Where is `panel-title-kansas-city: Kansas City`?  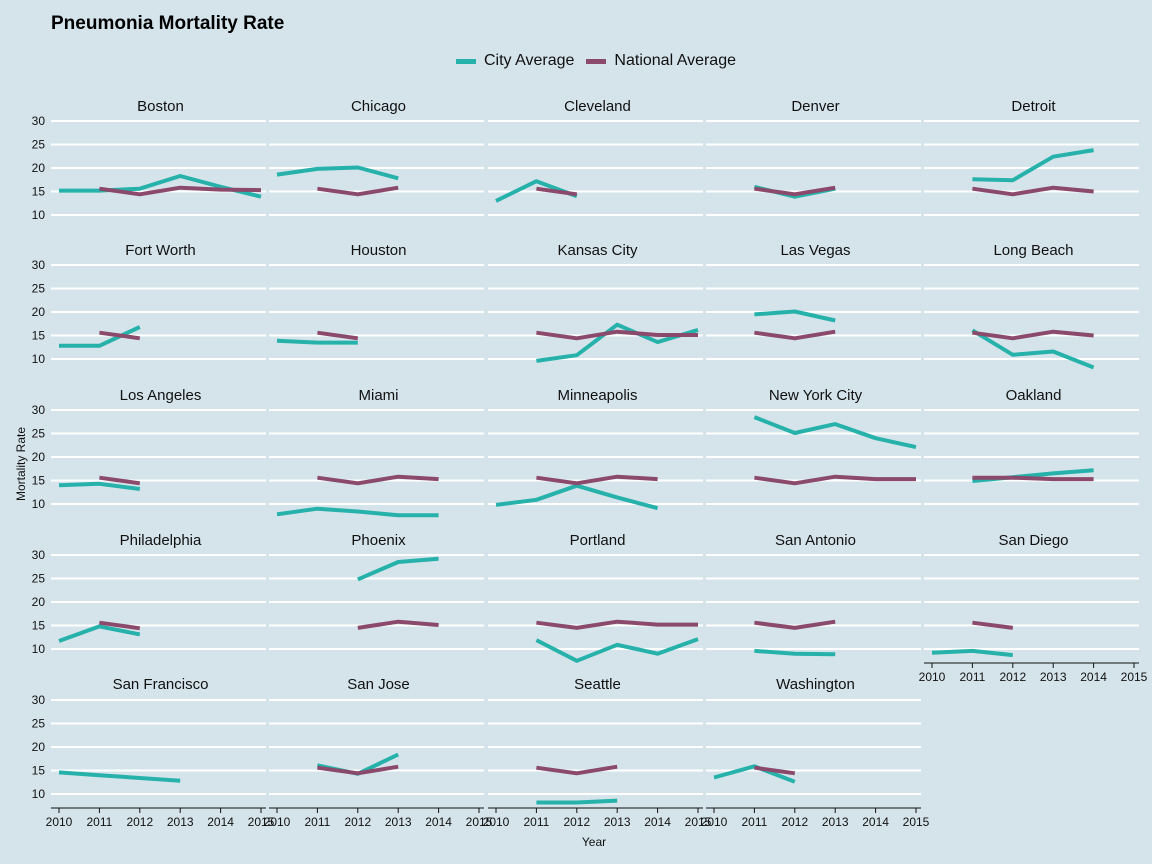
panel-title-kansas-city: Kansas City is located at coordinates (597, 250).